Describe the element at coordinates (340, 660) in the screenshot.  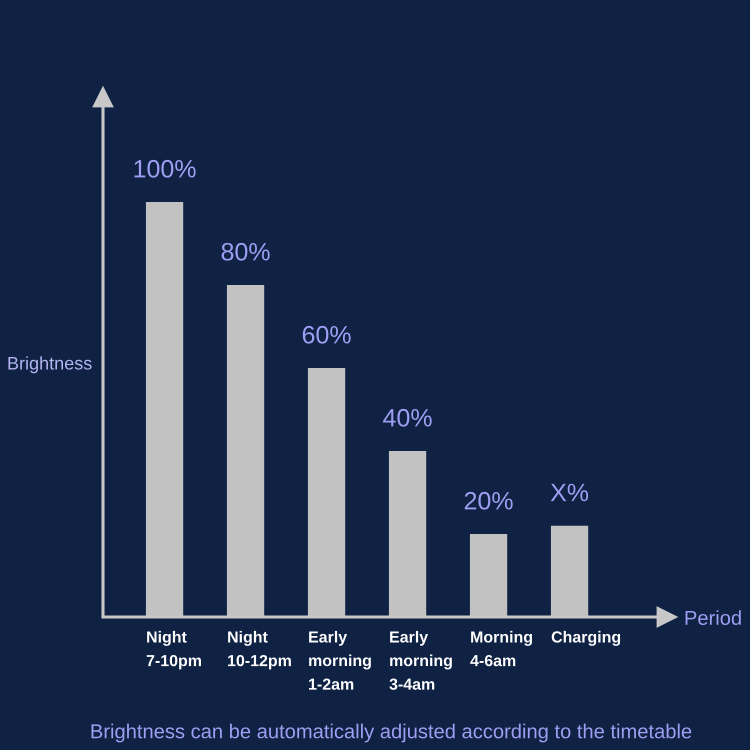
I see `x-tick-label: Early morning 1-2am` at that location.